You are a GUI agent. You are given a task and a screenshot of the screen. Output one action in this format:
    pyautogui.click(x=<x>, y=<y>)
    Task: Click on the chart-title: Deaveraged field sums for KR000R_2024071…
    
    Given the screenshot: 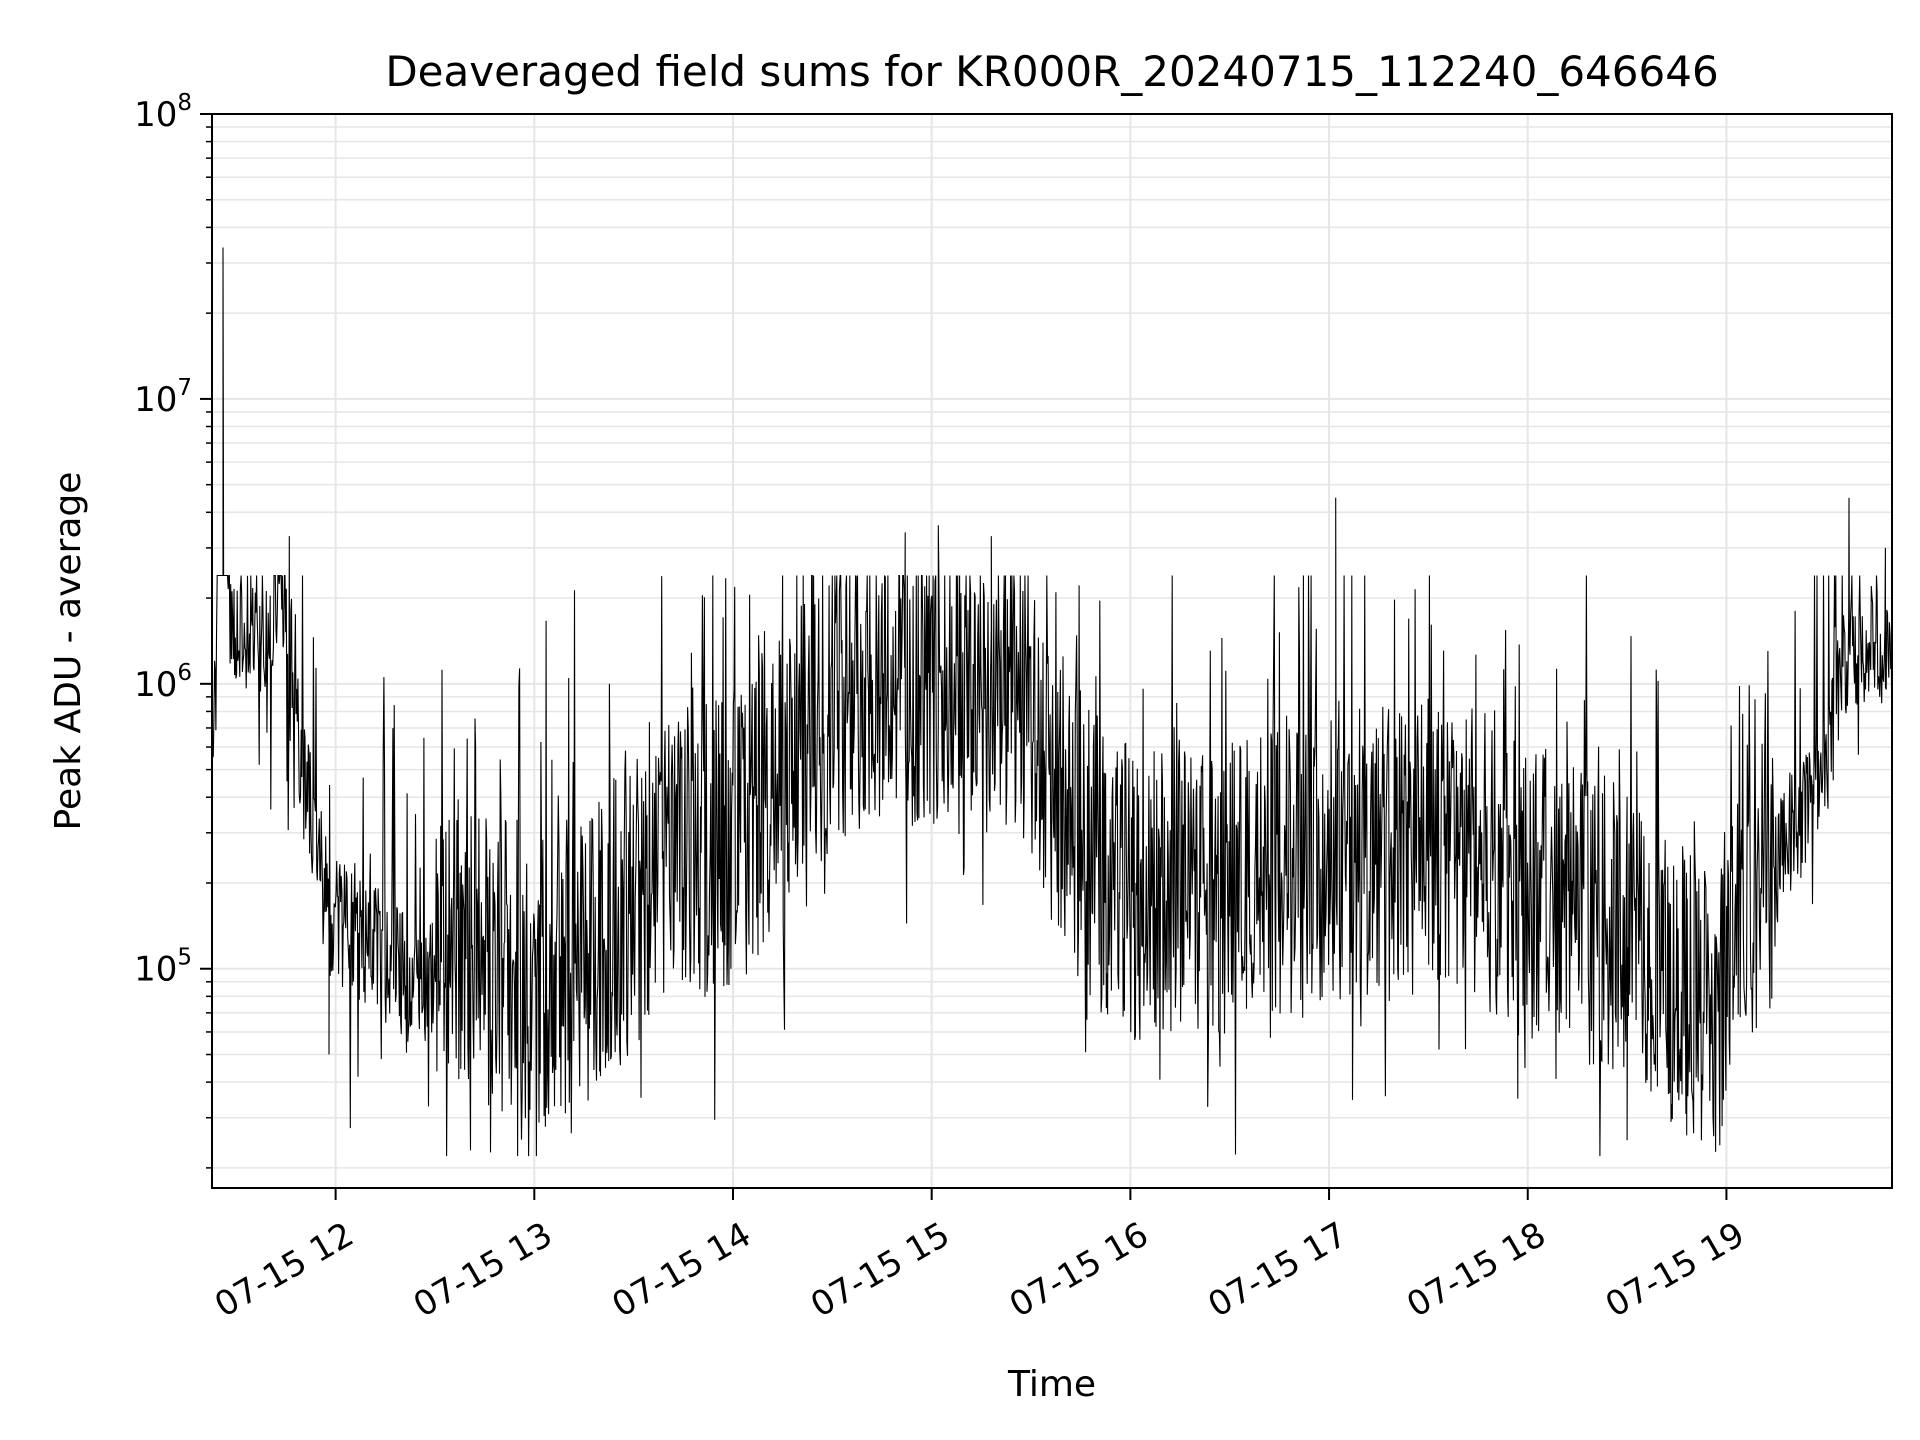 What is the action you would take?
    pyautogui.click(x=1051, y=71)
    